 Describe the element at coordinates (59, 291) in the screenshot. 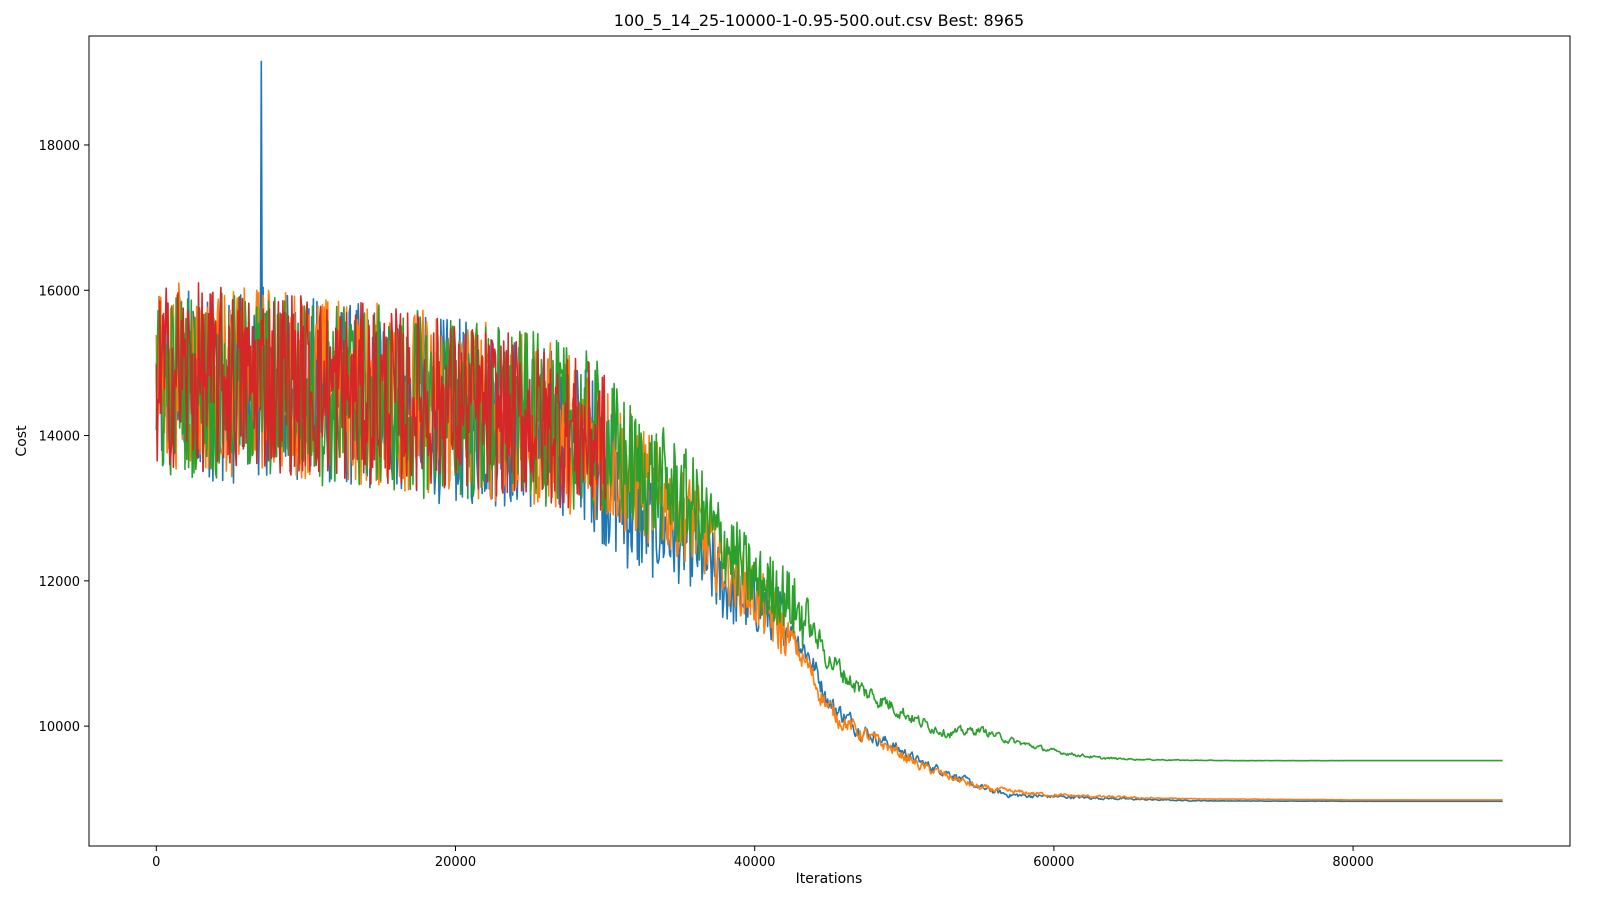

I see `y-tick-label: 16000` at that location.